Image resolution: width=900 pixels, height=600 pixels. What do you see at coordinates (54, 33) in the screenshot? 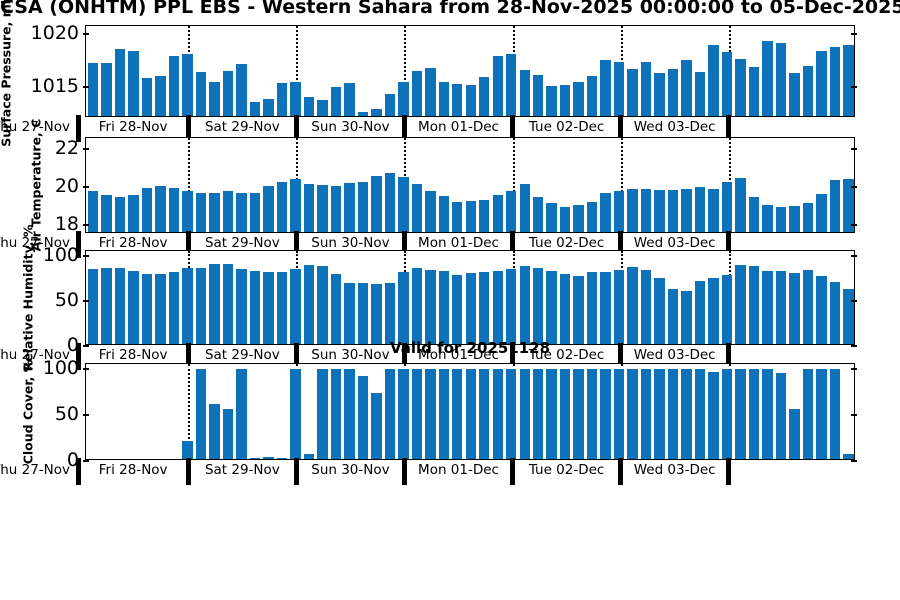
I see `y-tick-label: 1020` at bounding box center [54, 33].